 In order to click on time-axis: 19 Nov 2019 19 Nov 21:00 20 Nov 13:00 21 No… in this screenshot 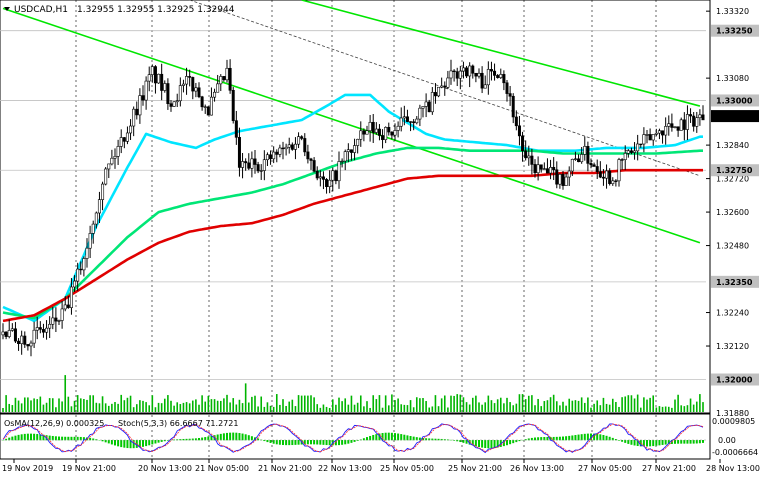, I will do `click(381, 466)`.